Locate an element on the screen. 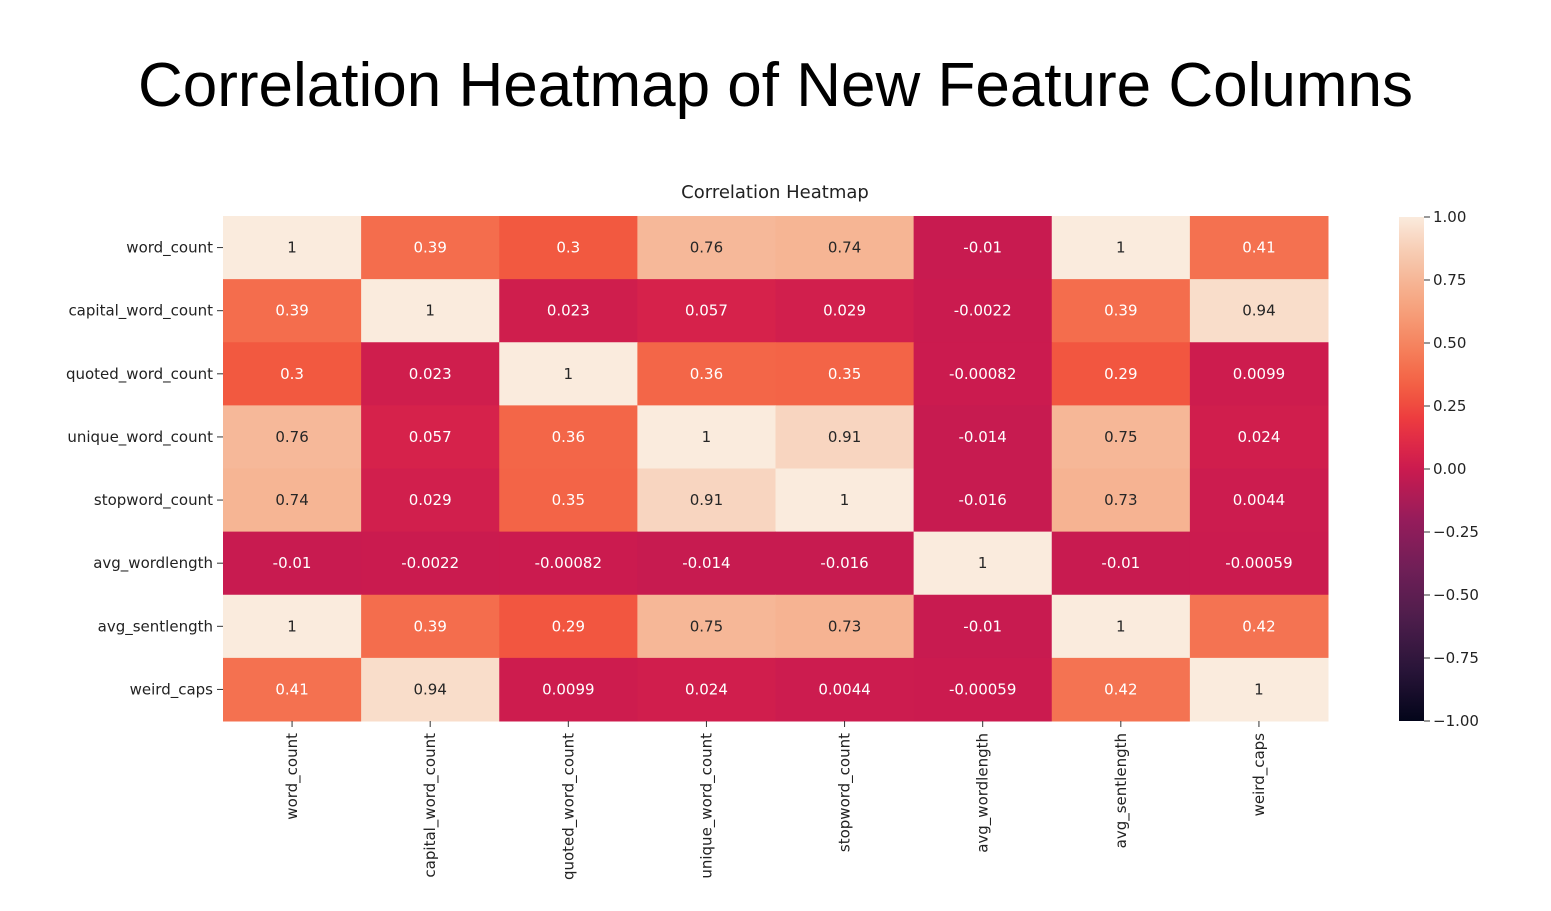 The height and width of the screenshot is (911, 1551). column-tick-label: weird_caps is located at coordinates (1259, 775).